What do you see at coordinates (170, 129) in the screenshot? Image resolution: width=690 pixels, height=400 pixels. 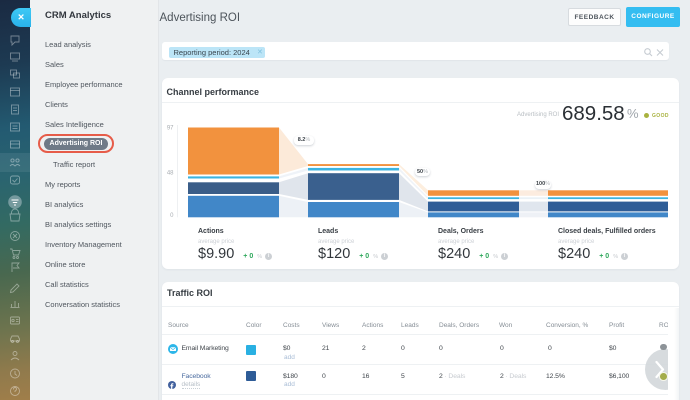 I see `svg-text: 97` at bounding box center [170, 129].